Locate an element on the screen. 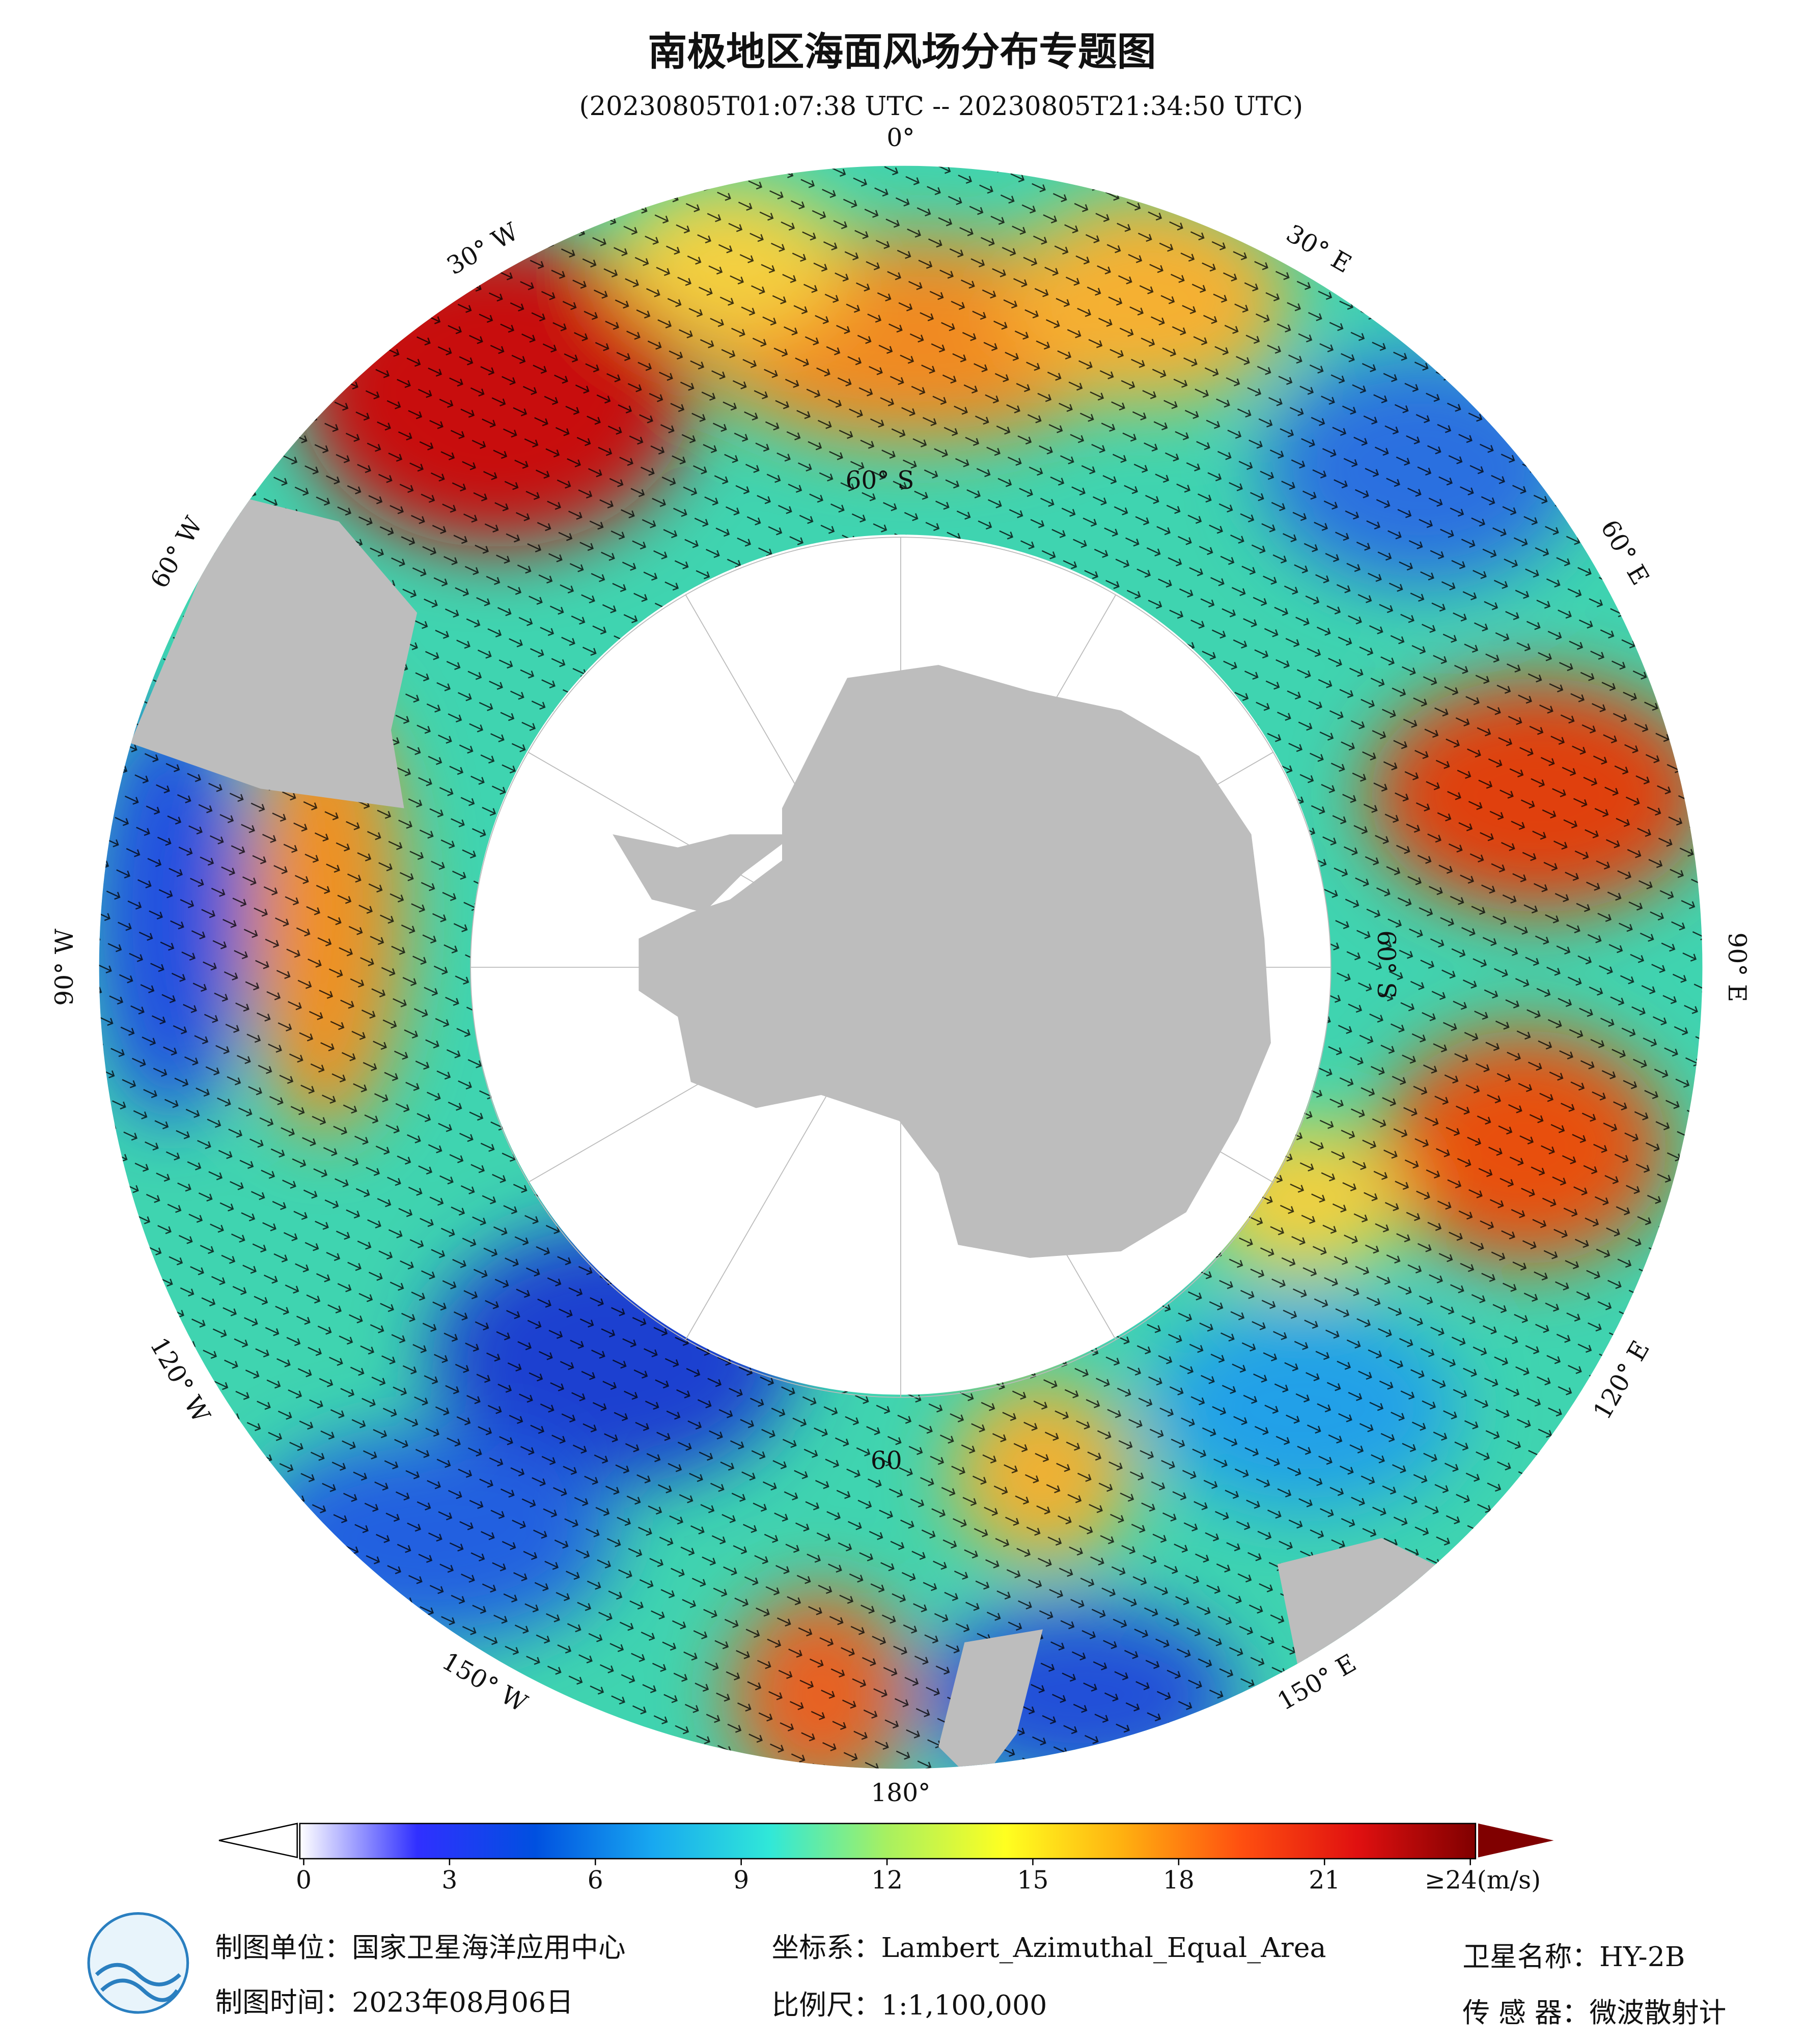 The height and width of the screenshot is (2044, 1804). longitude-label: 90° W is located at coordinates (64, 967).